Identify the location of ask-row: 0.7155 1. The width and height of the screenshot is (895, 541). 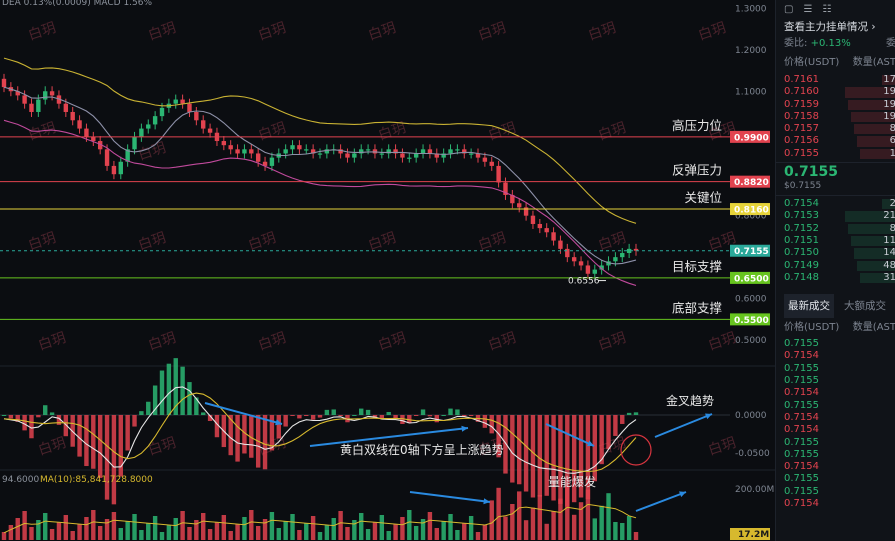
(835, 154).